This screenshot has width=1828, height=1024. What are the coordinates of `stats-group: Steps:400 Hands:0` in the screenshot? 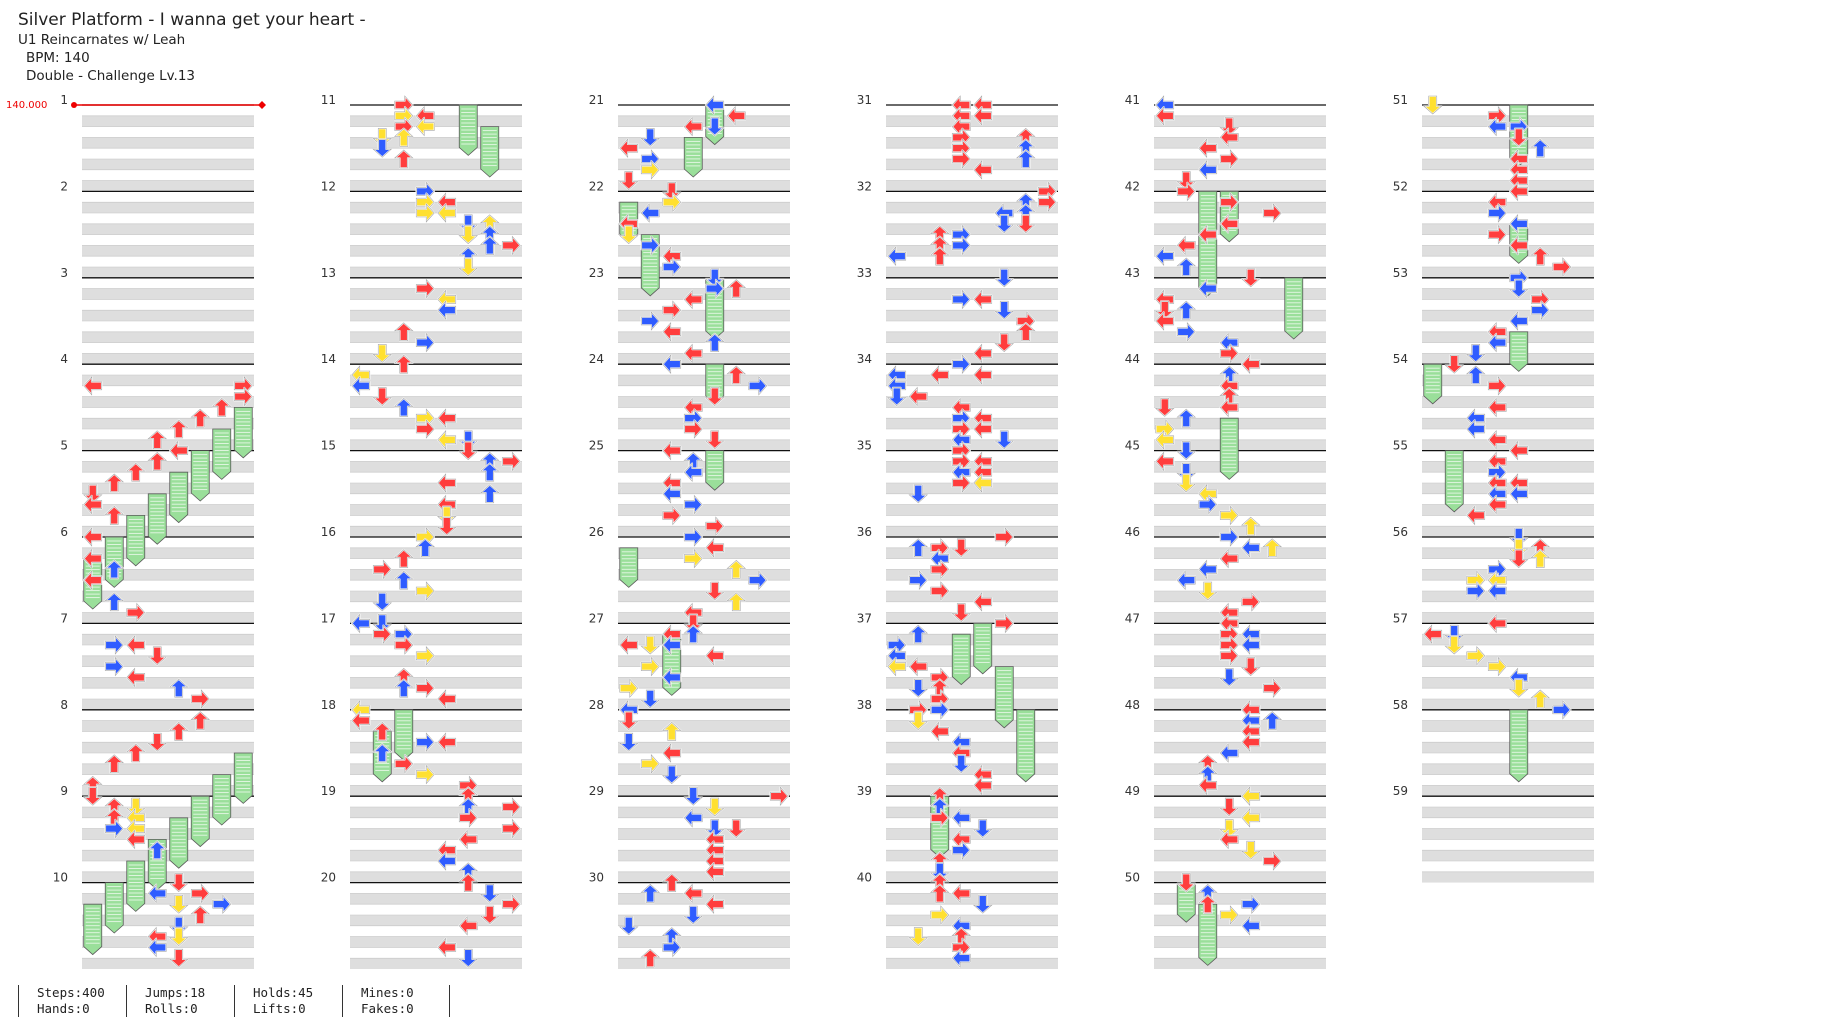 It's located at (72, 1001).